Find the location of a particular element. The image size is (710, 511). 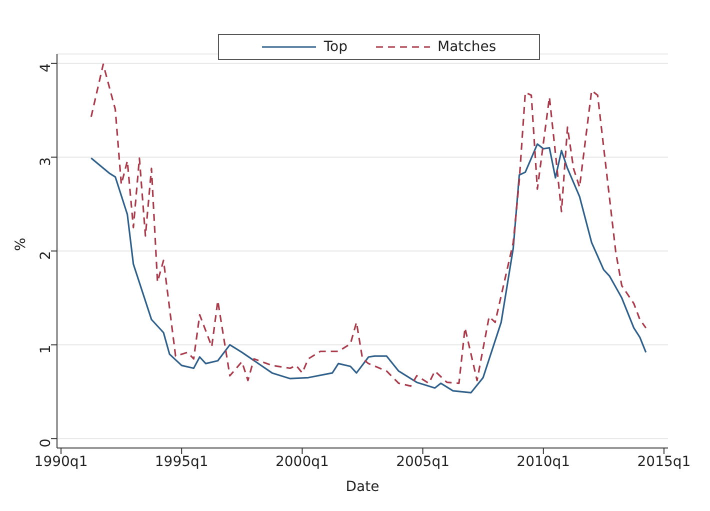

y-tick-label: 0 is located at coordinates (46, 443).